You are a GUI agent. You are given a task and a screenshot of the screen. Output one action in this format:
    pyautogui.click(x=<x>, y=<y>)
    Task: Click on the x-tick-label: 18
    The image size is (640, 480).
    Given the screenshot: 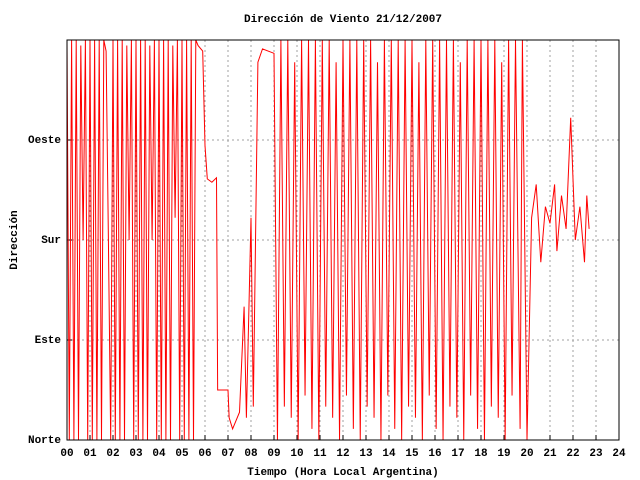 What is the action you would take?
    pyautogui.click(x=481, y=454)
    